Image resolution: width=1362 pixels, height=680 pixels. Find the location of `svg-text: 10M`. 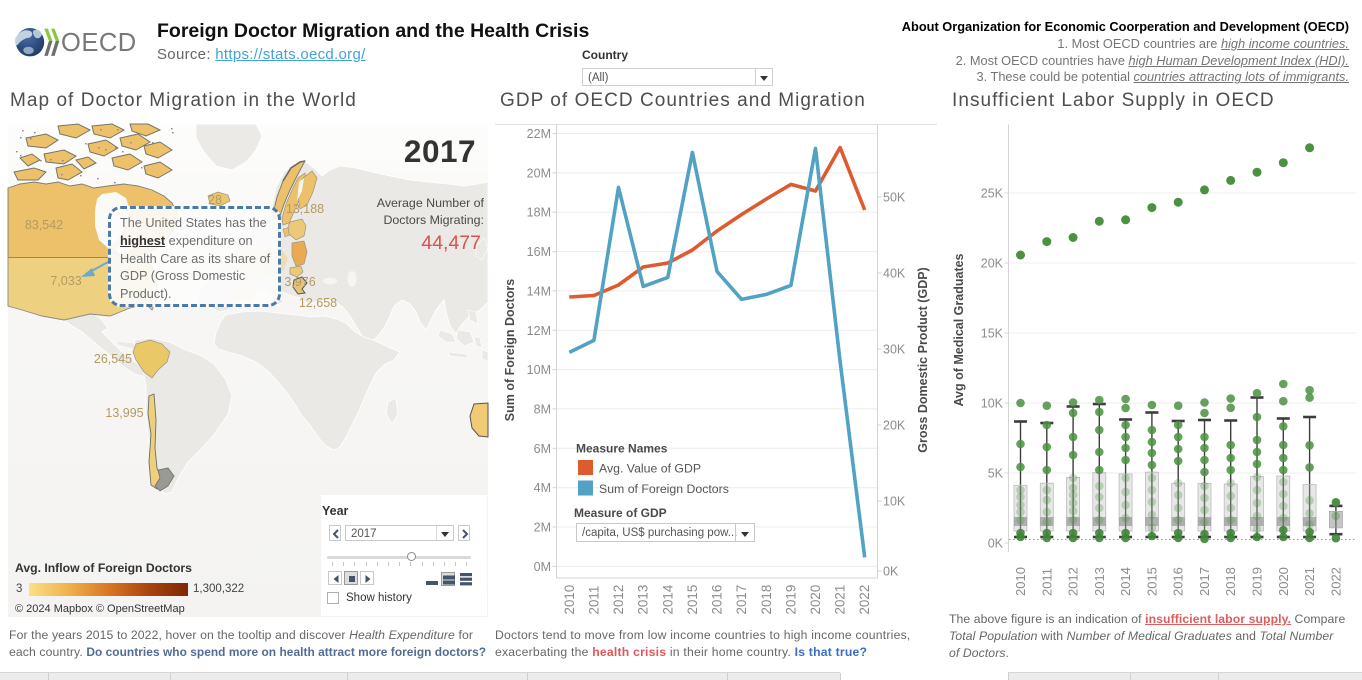

svg-text: 10M is located at coordinates (539, 370).